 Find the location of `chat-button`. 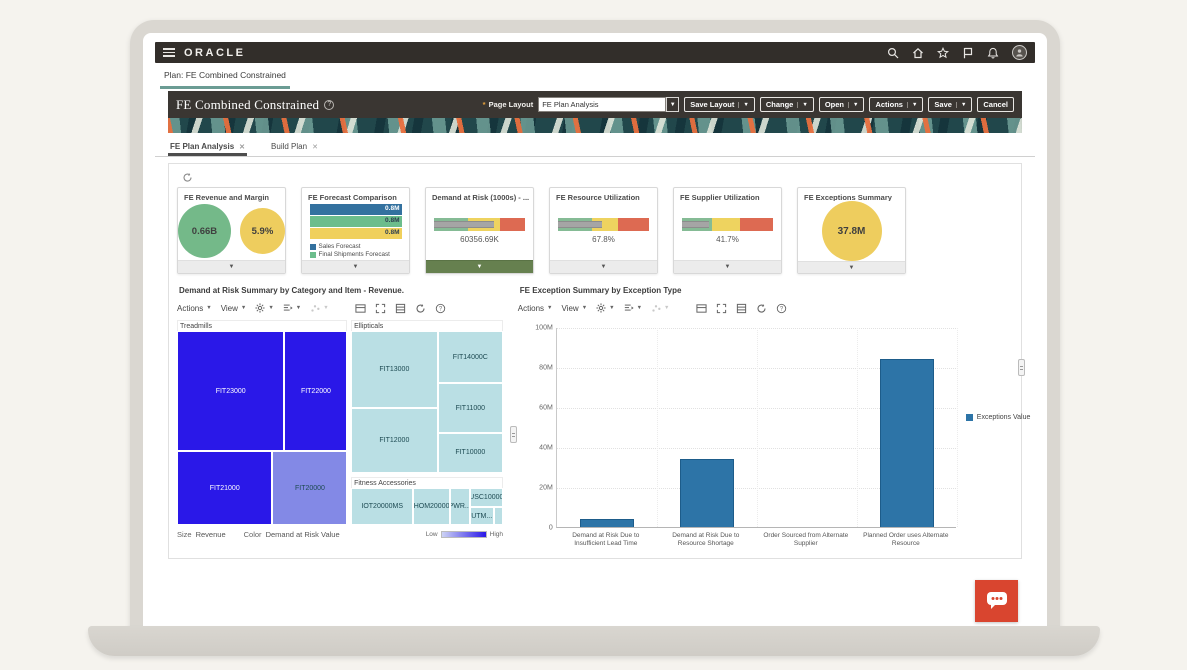

chat-button is located at coordinates (996, 601).